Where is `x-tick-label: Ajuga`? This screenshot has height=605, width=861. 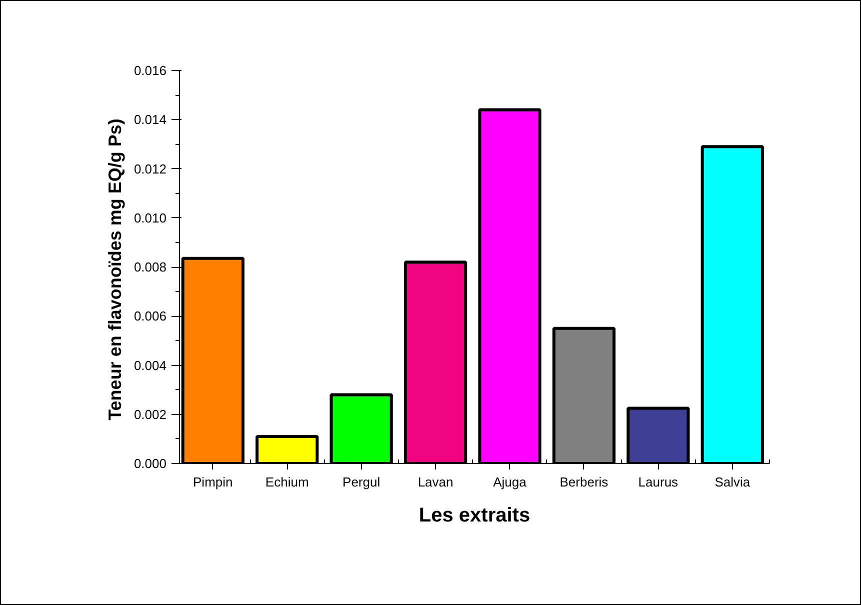 x-tick-label: Ajuga is located at coordinates (510, 482).